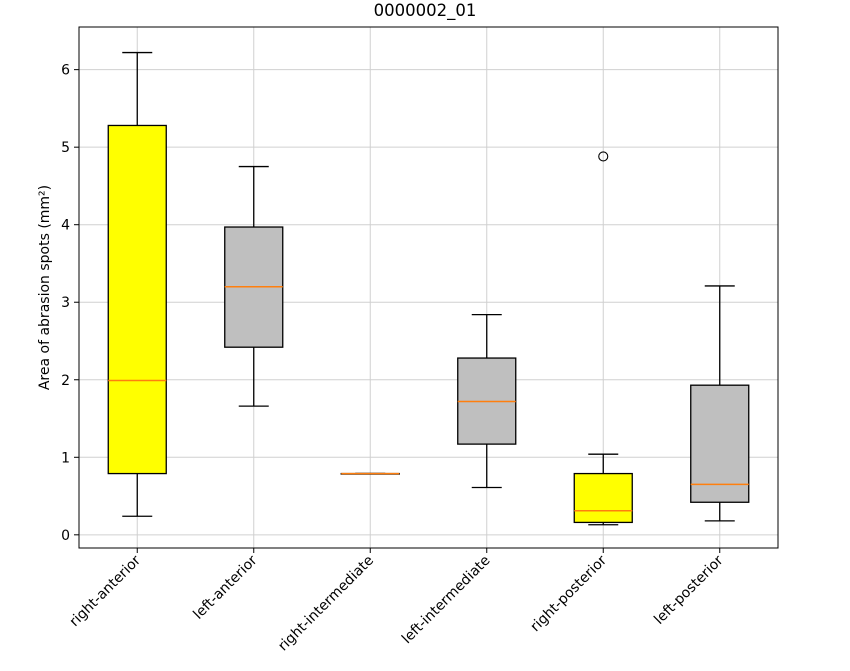  What do you see at coordinates (569, 593) in the screenshot?
I see `x-tick-label-right-posterior: right-posterior` at bounding box center [569, 593].